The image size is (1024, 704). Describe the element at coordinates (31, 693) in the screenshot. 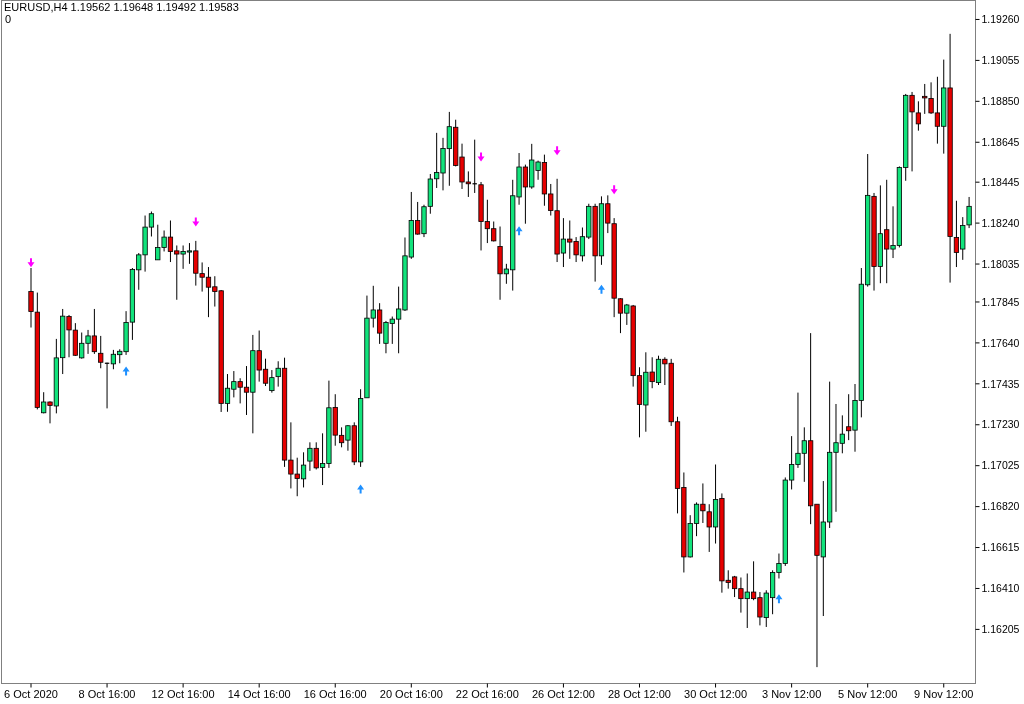

I see `x-tick-label: 6 Oct 2020` at that location.